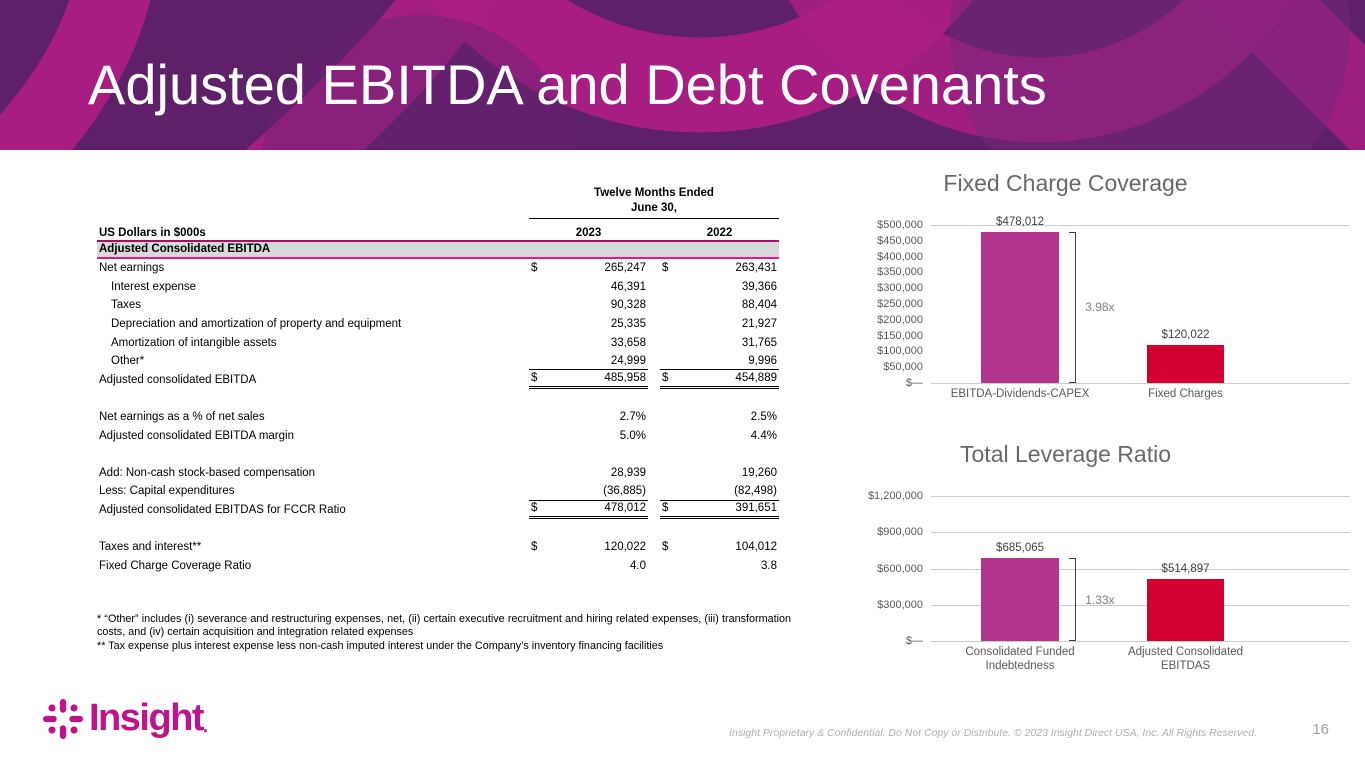  Describe the element at coordinates (154, 286) in the screenshot. I see `row-label: Interest expense` at that location.